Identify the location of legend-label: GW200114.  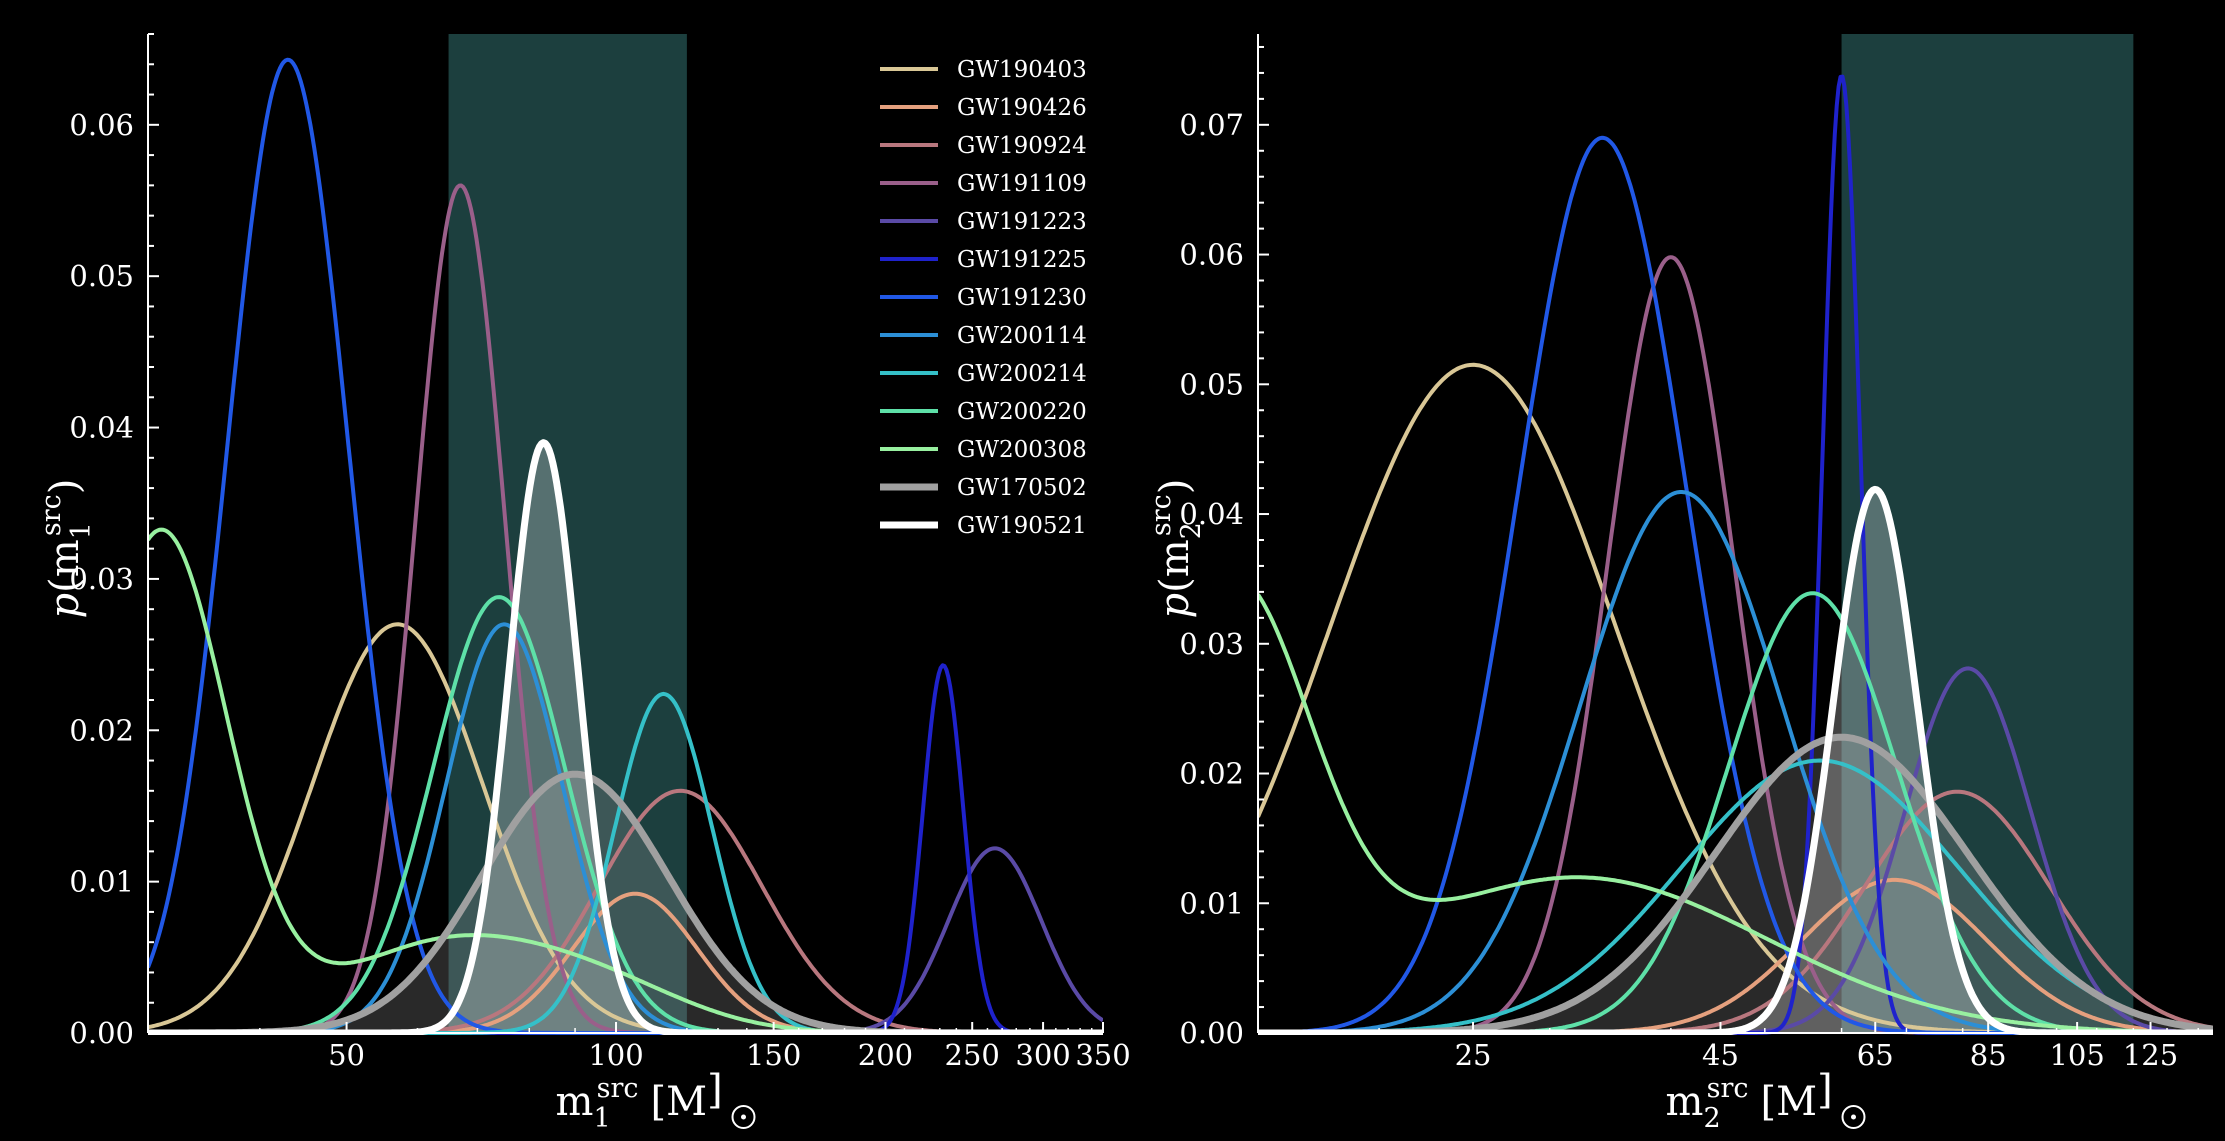
(1022, 336).